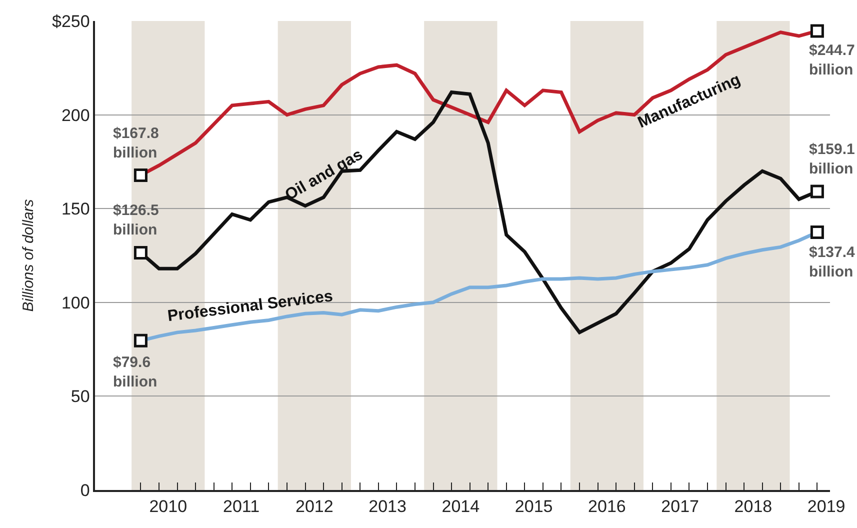 This screenshot has width=857, height=528. Describe the element at coordinates (28, 255) in the screenshot. I see `y-axis-title: Billions of dollars` at that location.